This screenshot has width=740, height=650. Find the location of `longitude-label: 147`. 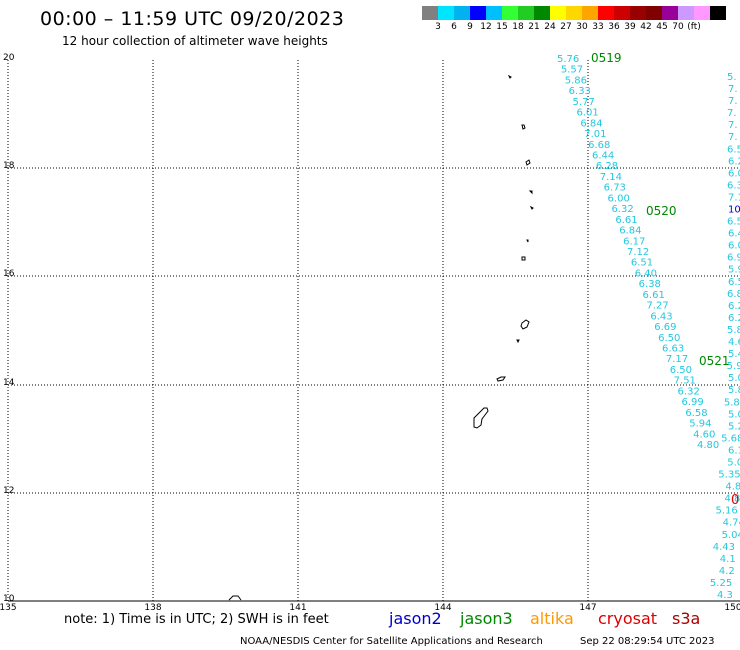

longitude-label: 147 is located at coordinates (588, 608).